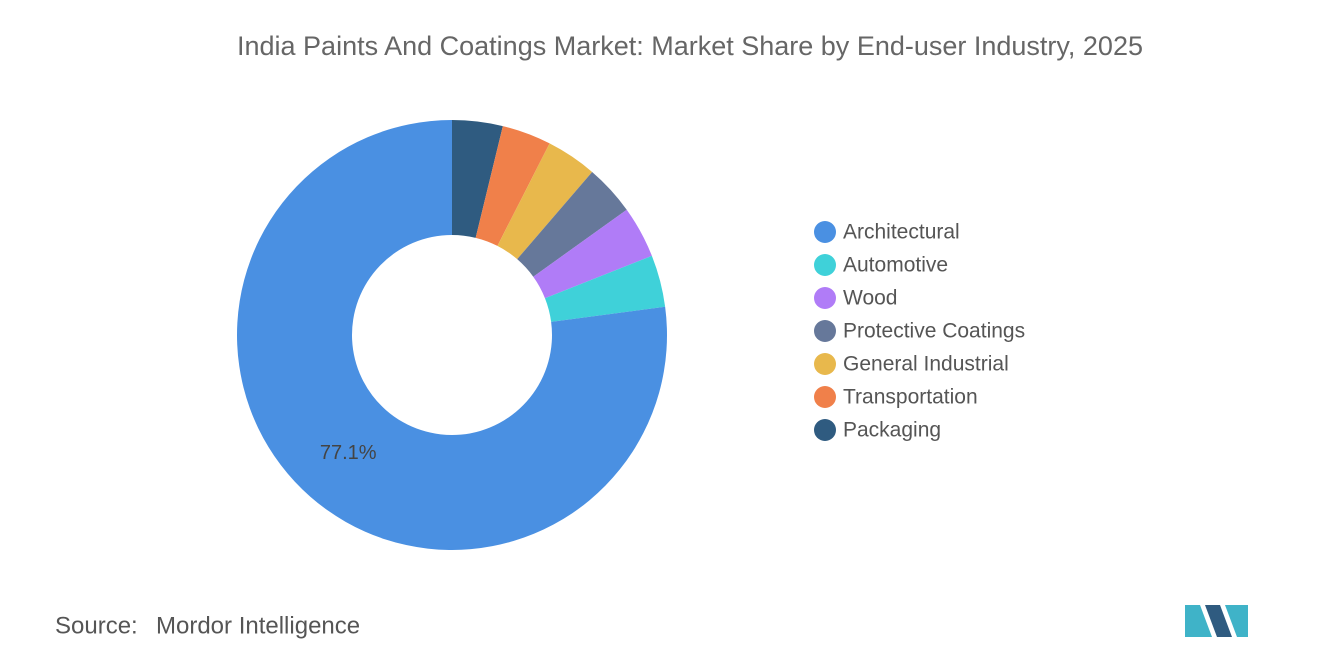  What do you see at coordinates (934, 331) in the screenshot?
I see `legend-label: Protective Coatings` at bounding box center [934, 331].